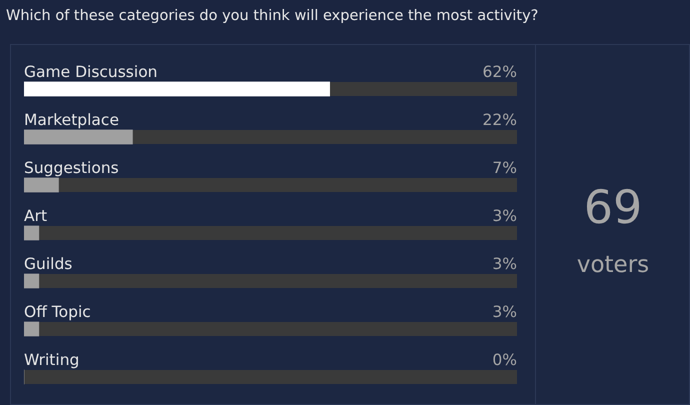 This screenshot has height=405, width=690. What do you see at coordinates (499, 120) in the screenshot?
I see `data-label: 22%` at bounding box center [499, 120].